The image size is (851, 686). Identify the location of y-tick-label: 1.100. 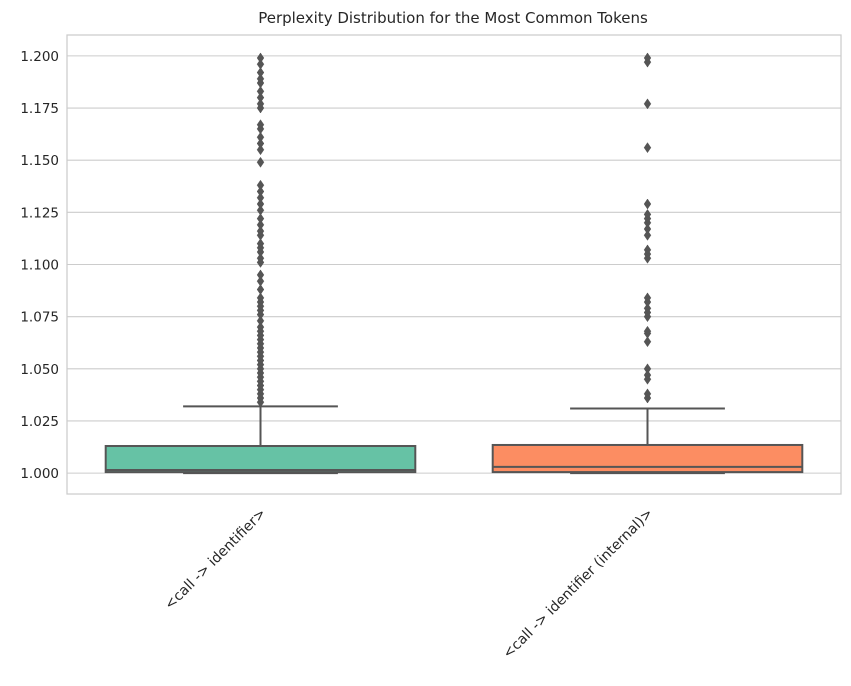
(39, 266).